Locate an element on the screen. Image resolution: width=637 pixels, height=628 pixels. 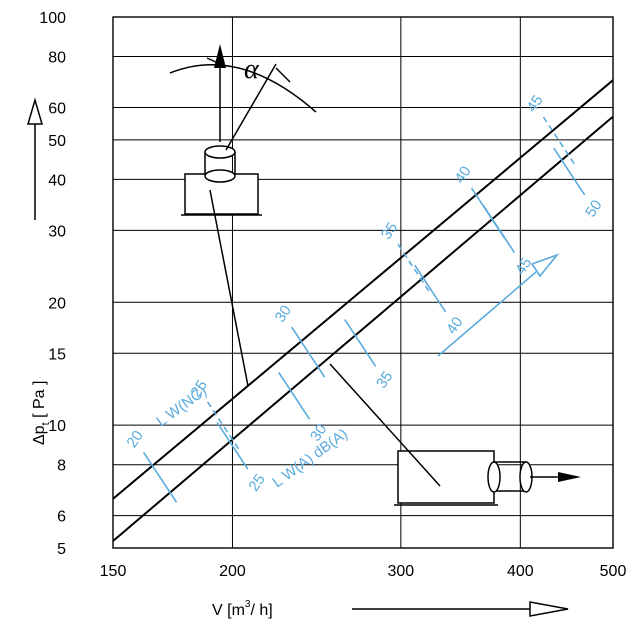
y-tick-label: 100 is located at coordinates (52, 18).